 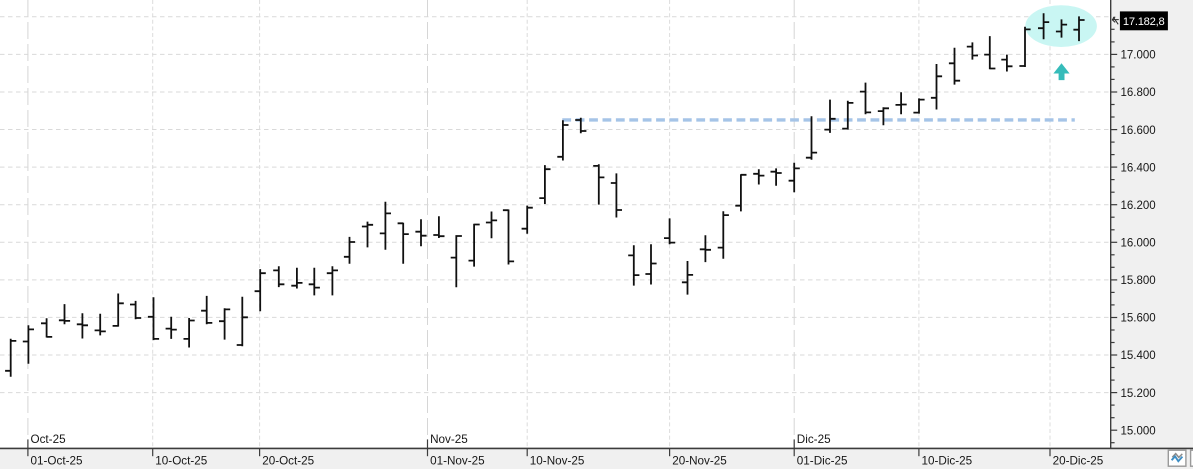 I want to click on svg-text: 20-Oct-25, so click(x=288, y=461).